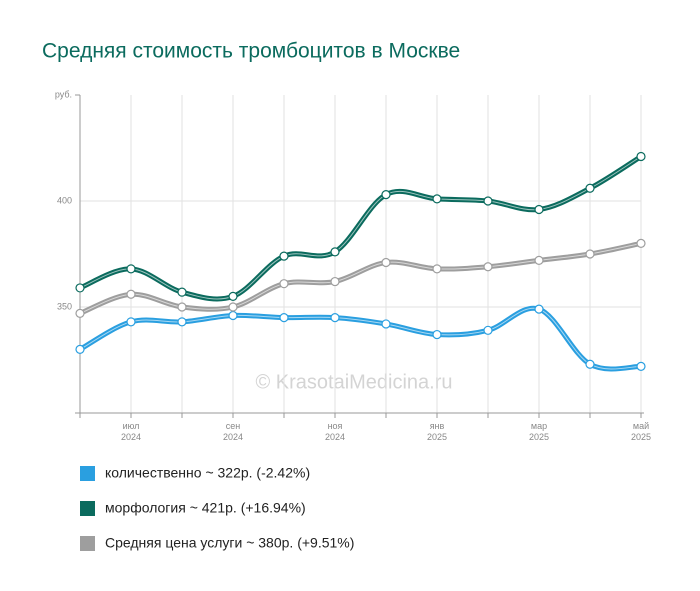  What do you see at coordinates (229, 543) in the screenshot?
I see `legend-label: Средняя цена услуги ~ 380р. (+9.51%)` at bounding box center [229, 543].